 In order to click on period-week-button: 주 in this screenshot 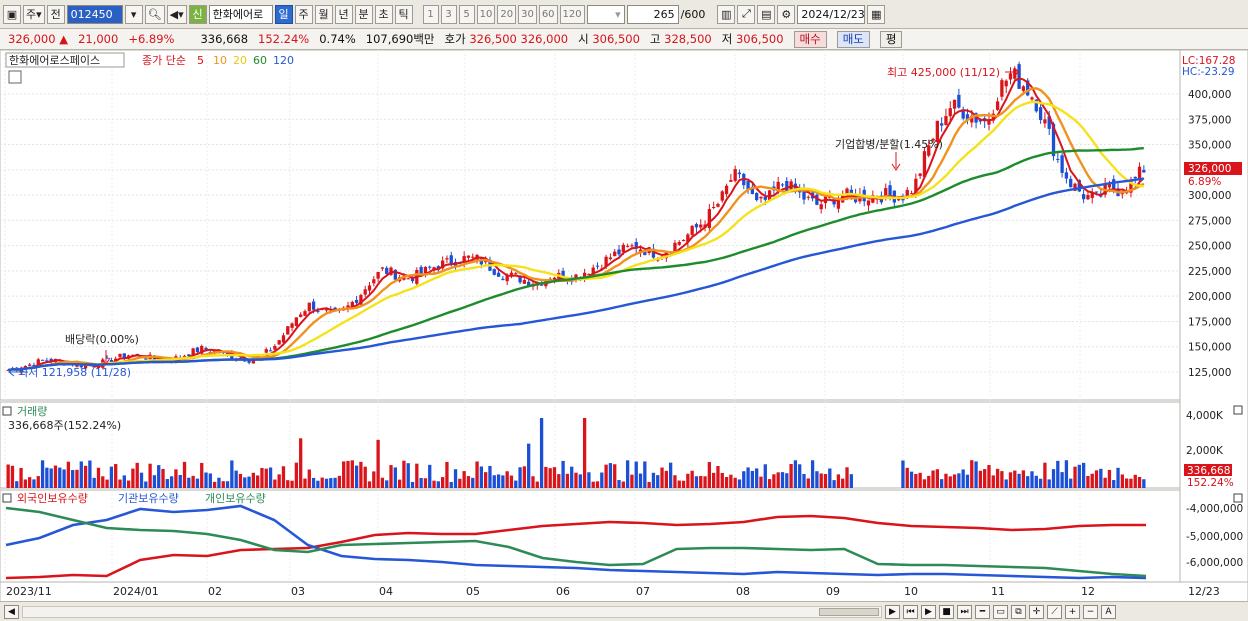, I will do `click(303, 14)`.